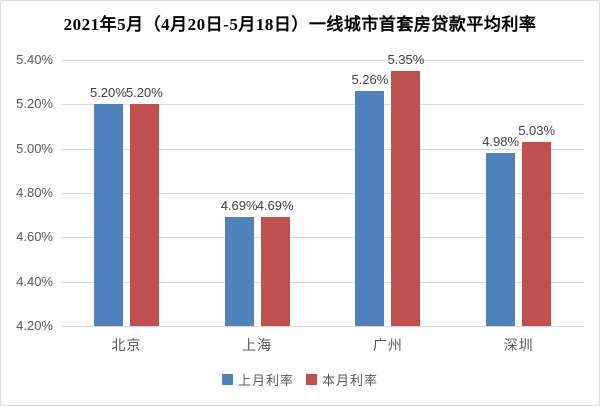 This screenshot has width=600, height=406. I want to click on legend-item-2: 本月利率, so click(342, 379).